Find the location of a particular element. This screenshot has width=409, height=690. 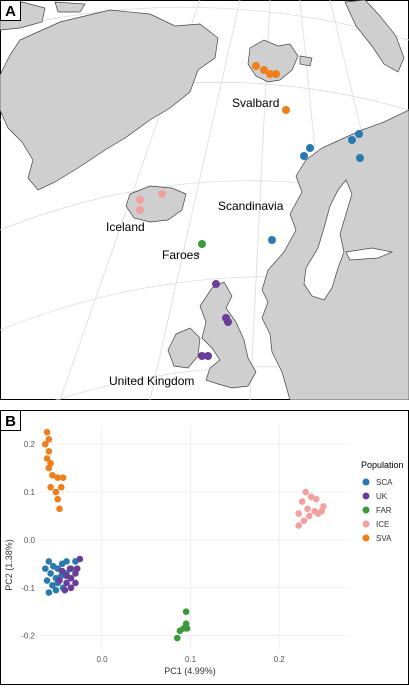

svalbard-islet is located at coordinates (306, 61).